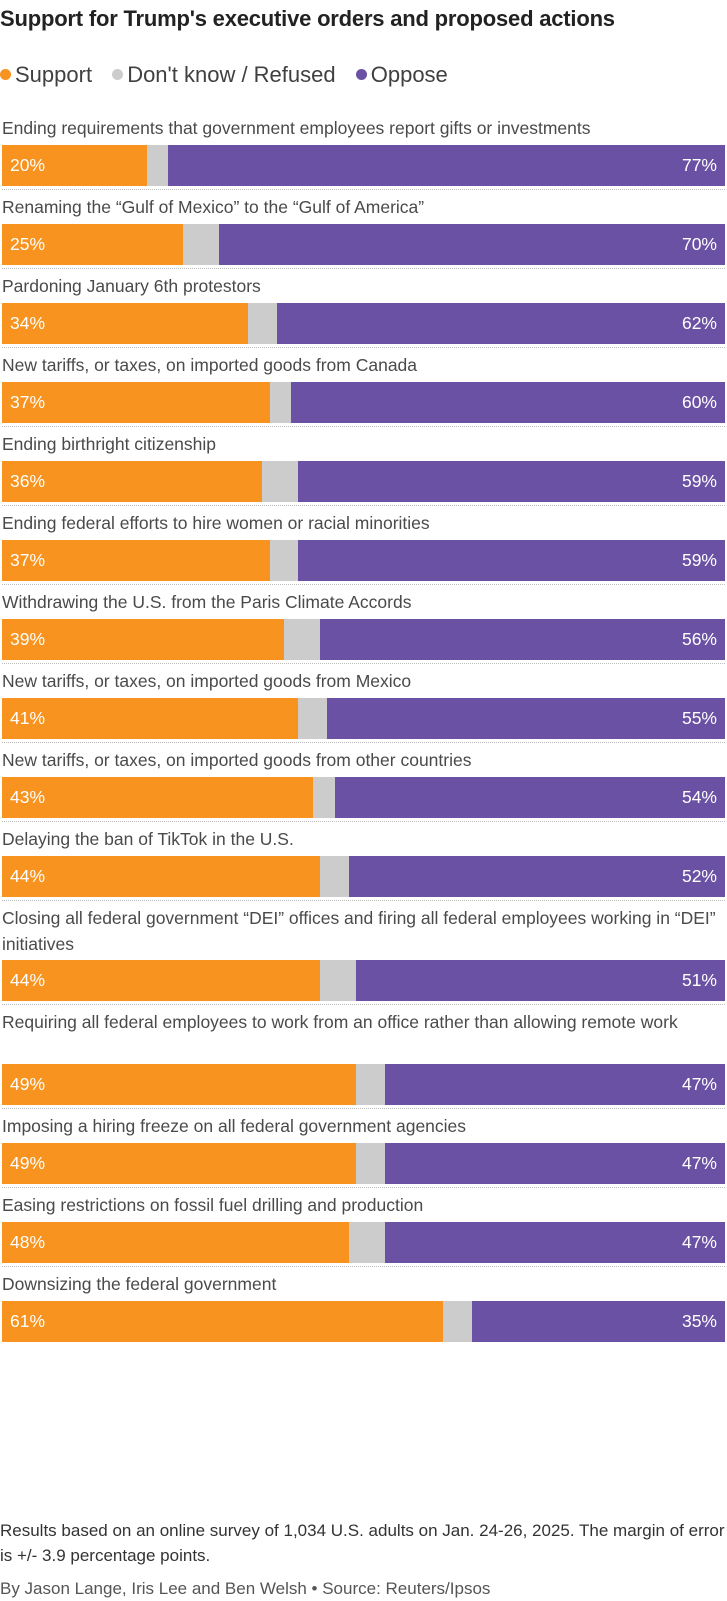 The image size is (727, 1601). Describe the element at coordinates (699, 797) in the screenshot. I see `value-label-oppose: 54%` at that location.